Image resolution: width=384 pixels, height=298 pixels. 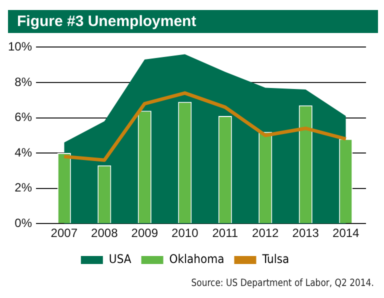 What do you see at coordinates (64, 233) in the screenshot?
I see `x-tick-label: 2007` at bounding box center [64, 233].